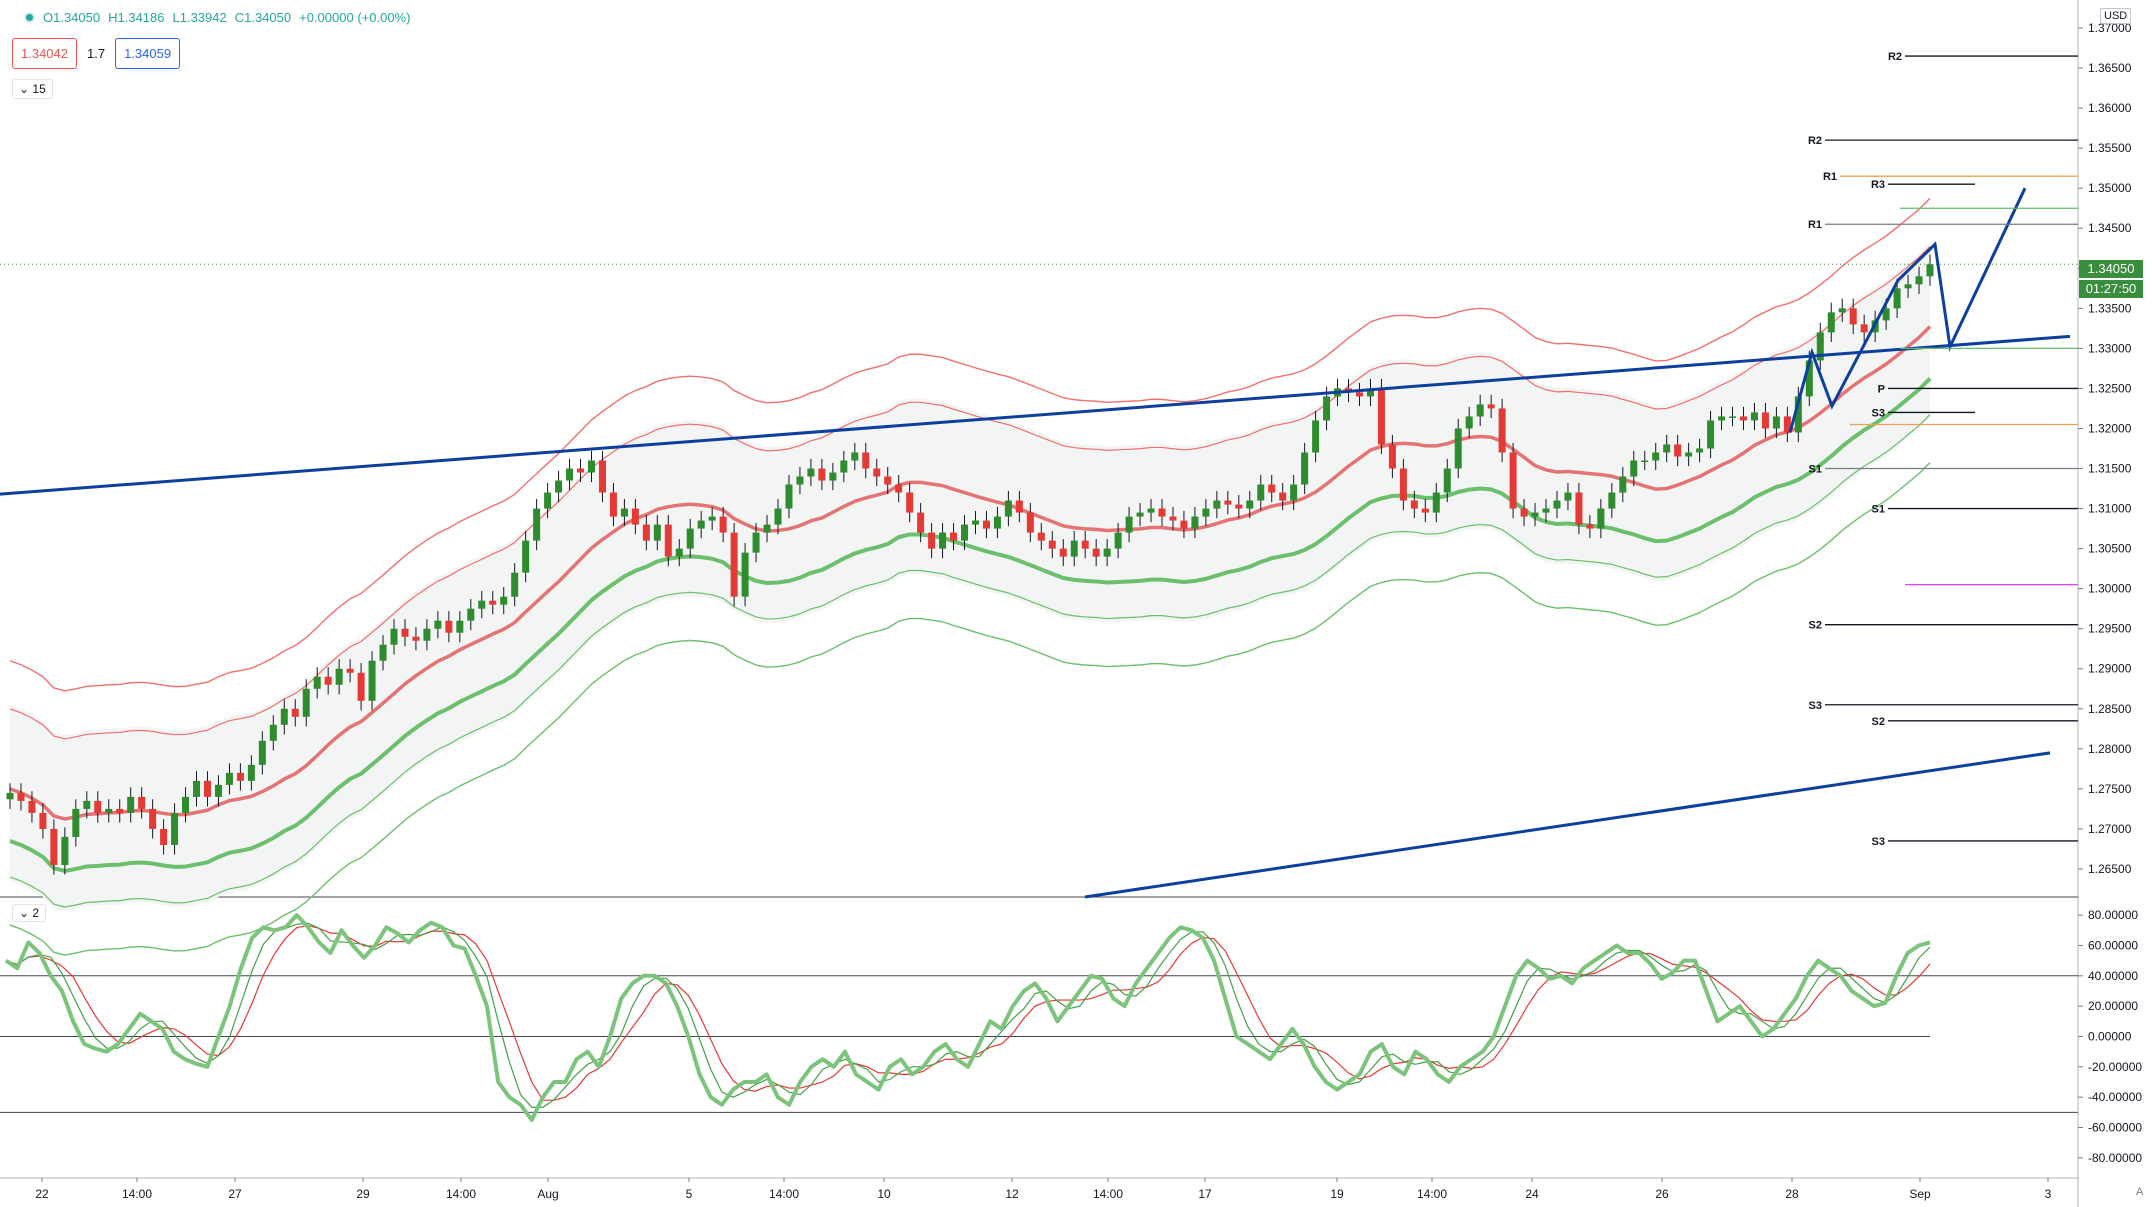  I want to click on x-tick-label: 27, so click(235, 1194).